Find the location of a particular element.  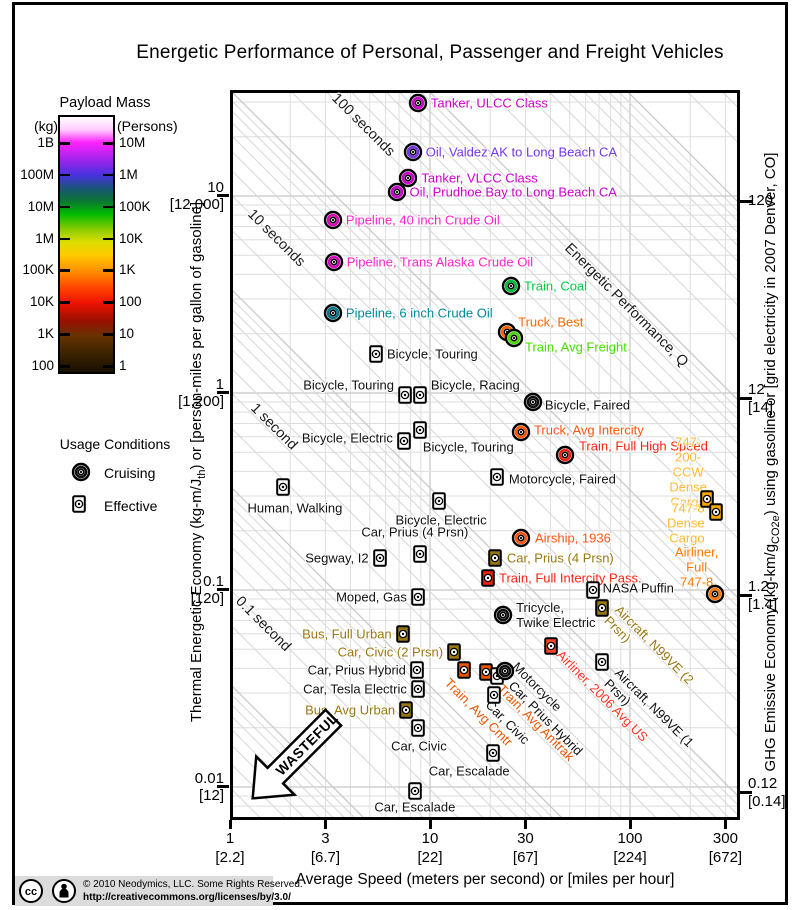

payload-kg-value: 10K is located at coordinates (41, 302).